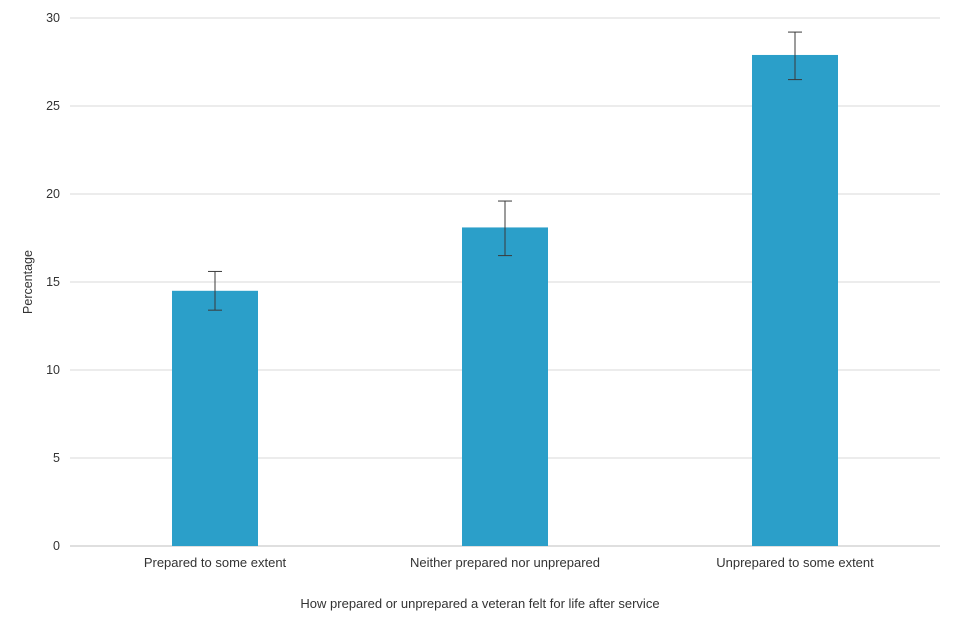  I want to click on y-tick-label: 5, so click(56, 458).